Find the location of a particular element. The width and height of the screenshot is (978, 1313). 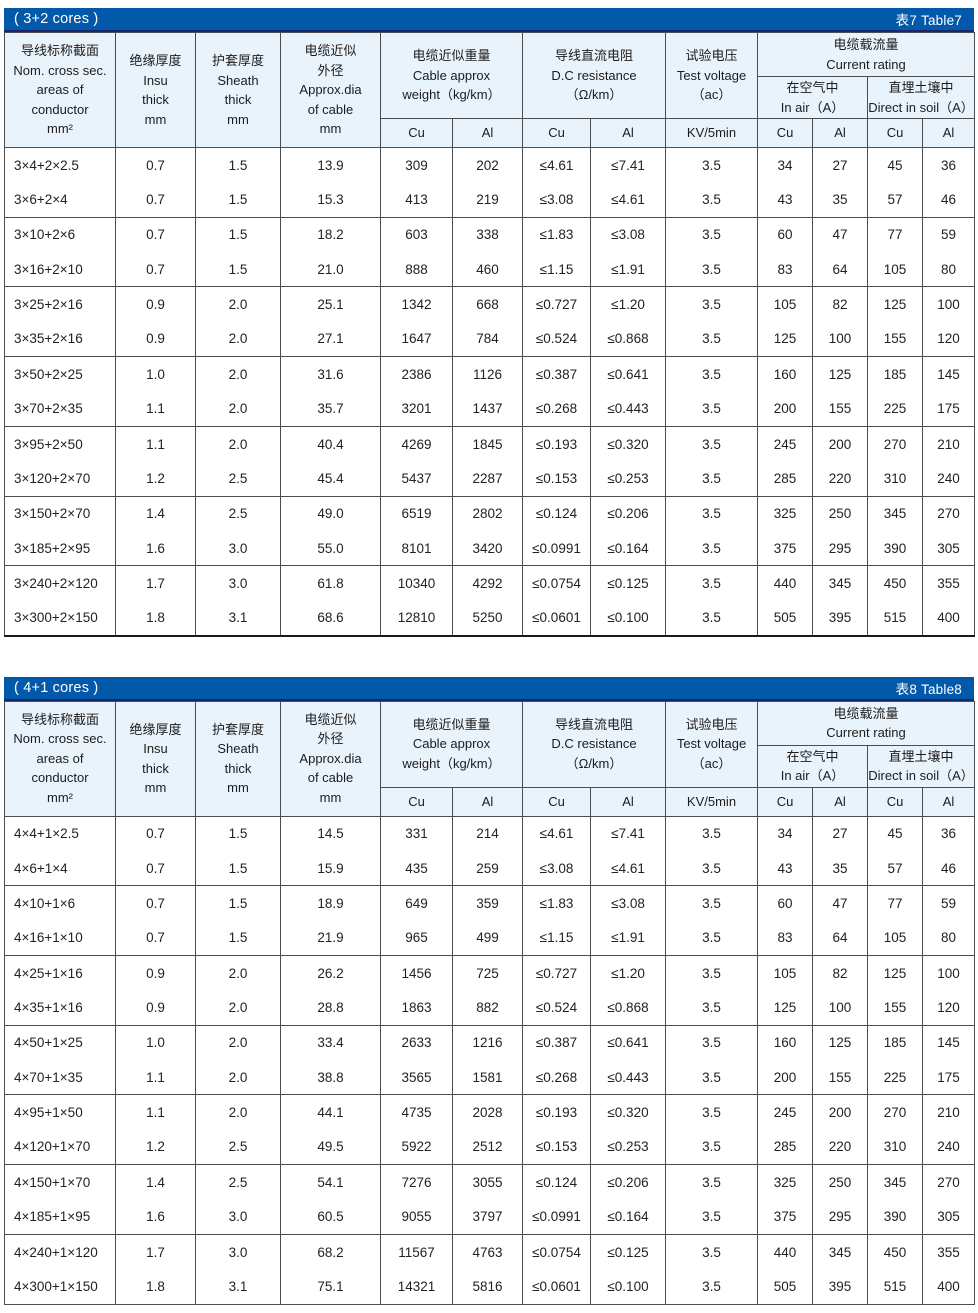

value-cell: 33.4 is located at coordinates (330, 1042).